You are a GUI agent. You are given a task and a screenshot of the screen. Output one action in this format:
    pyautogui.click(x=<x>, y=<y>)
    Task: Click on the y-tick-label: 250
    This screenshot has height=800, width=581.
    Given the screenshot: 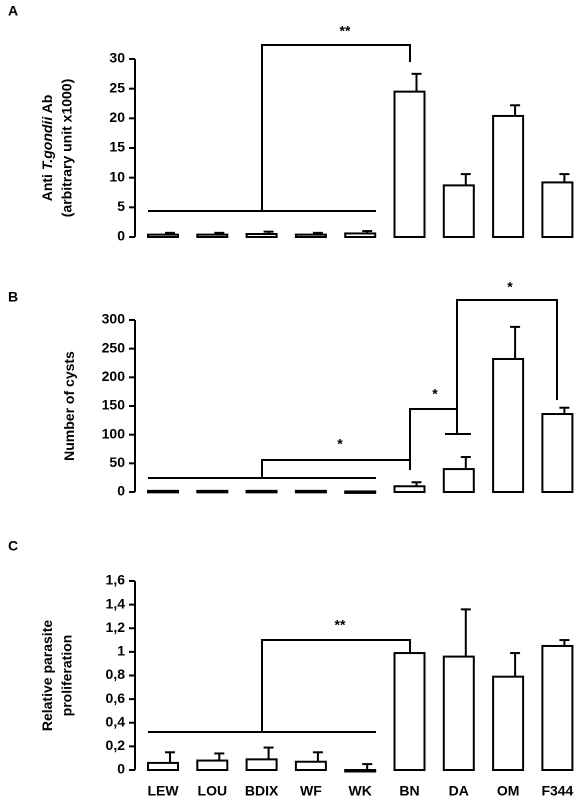 What is the action you would take?
    pyautogui.click(x=114, y=347)
    